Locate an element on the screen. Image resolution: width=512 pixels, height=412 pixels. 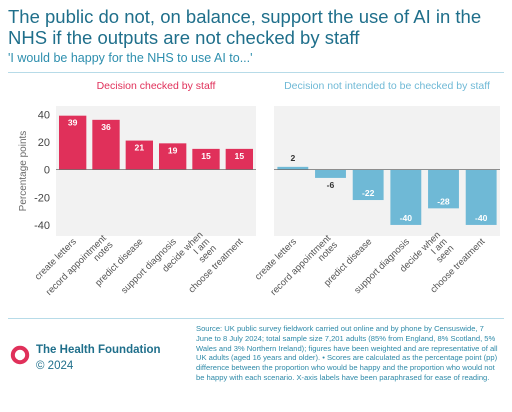
checked-bar-record-appointment-notes is located at coordinates (106, 144).